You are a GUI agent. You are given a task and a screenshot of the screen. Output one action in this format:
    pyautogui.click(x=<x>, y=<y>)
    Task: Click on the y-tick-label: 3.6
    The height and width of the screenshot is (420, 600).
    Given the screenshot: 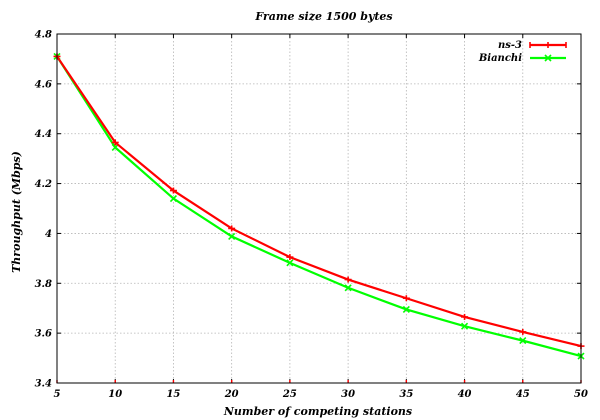 What is the action you would take?
    pyautogui.click(x=43, y=334)
    